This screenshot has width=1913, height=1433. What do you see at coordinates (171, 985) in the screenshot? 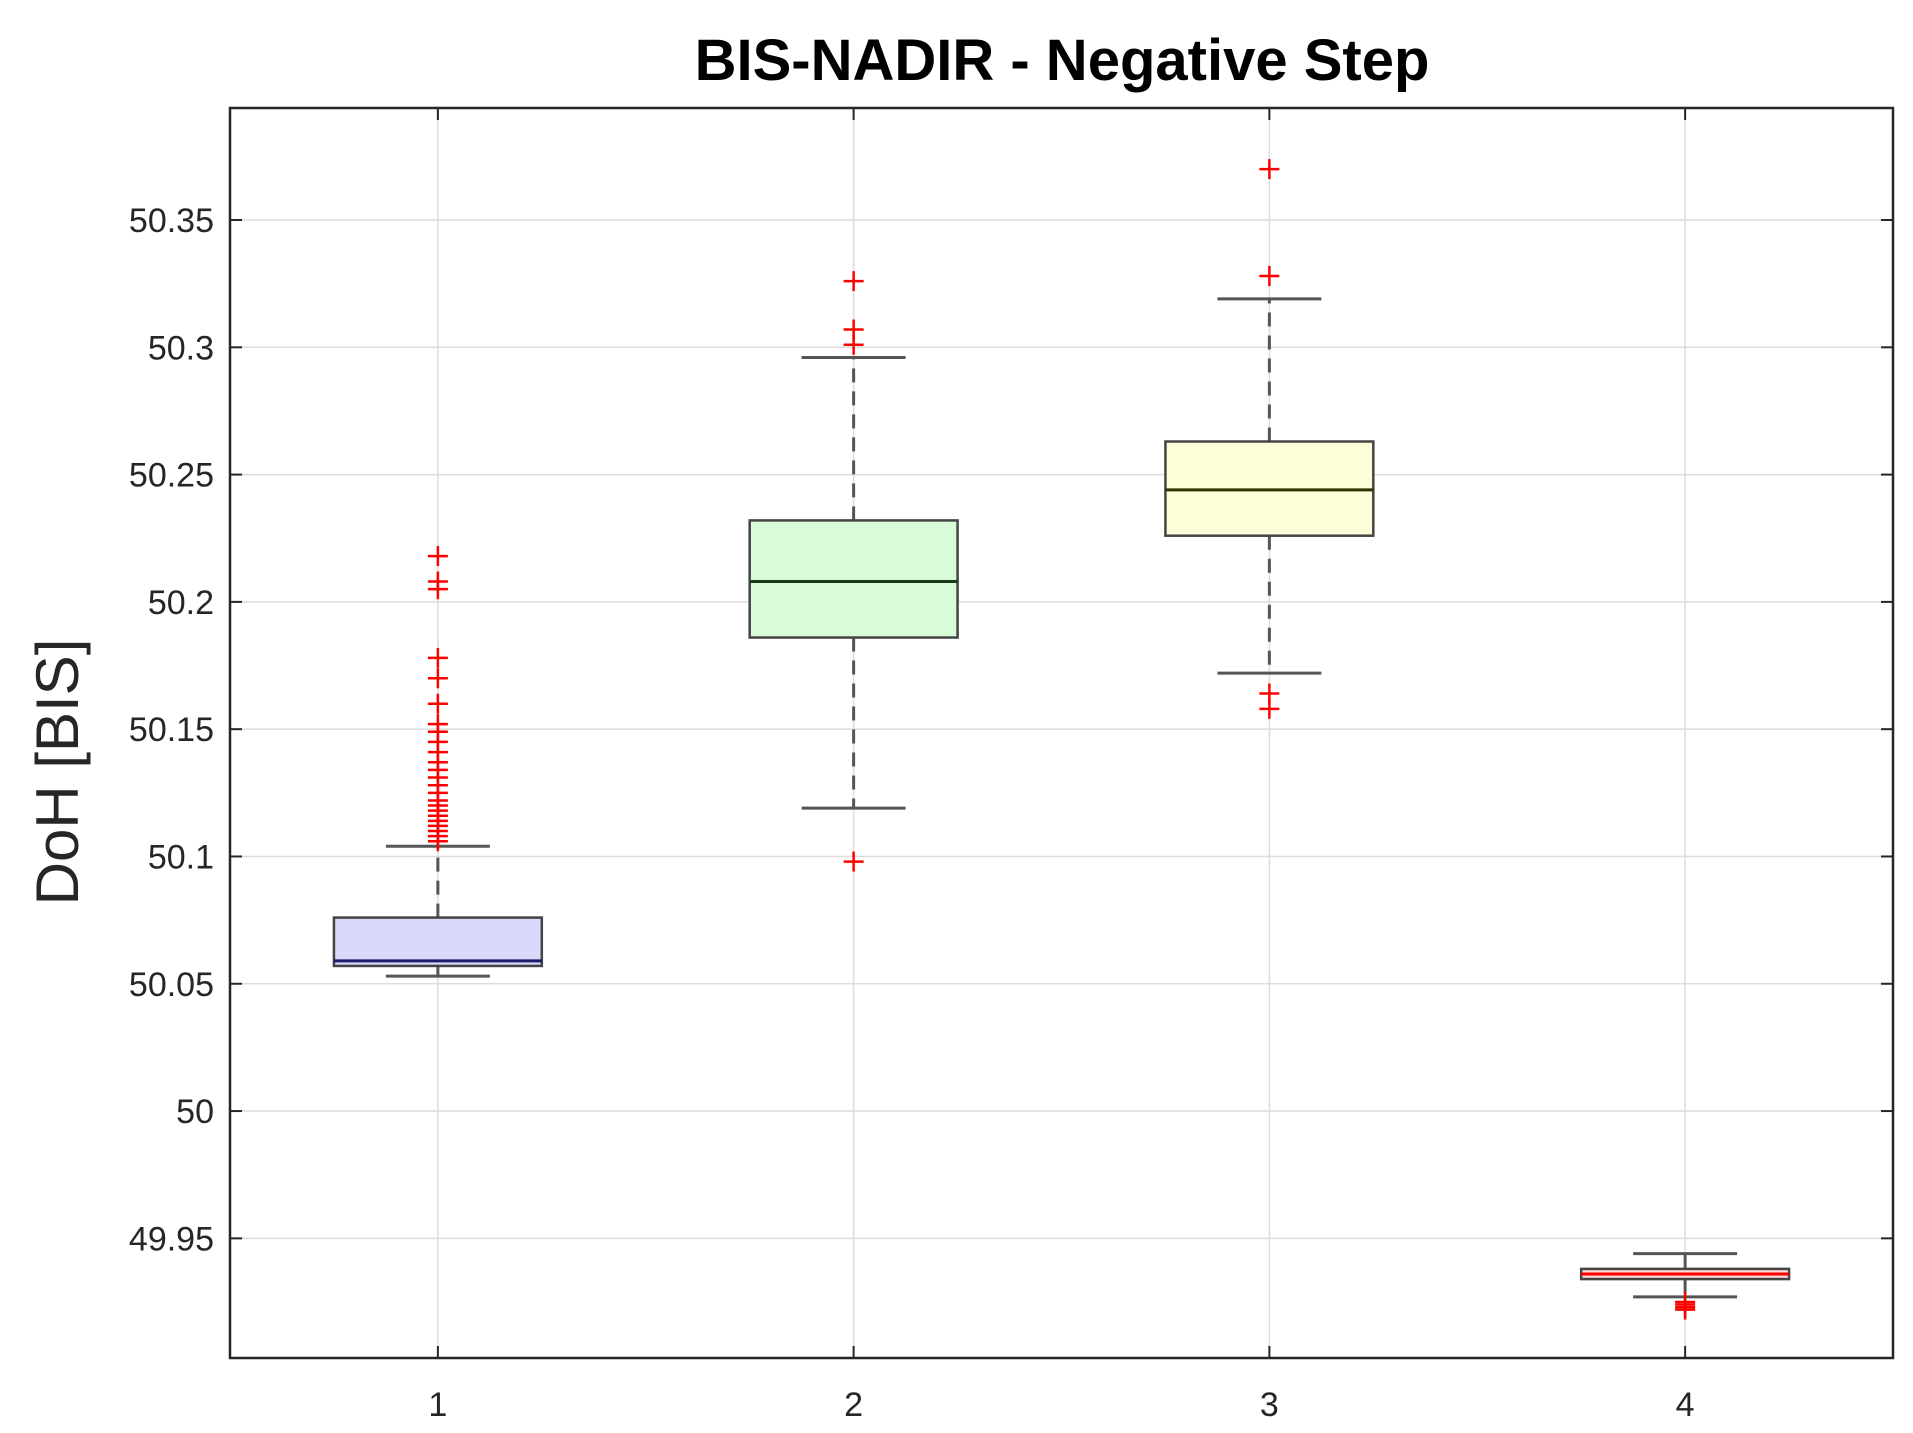
I see `y-tick-label: 50.05` at bounding box center [171, 985].